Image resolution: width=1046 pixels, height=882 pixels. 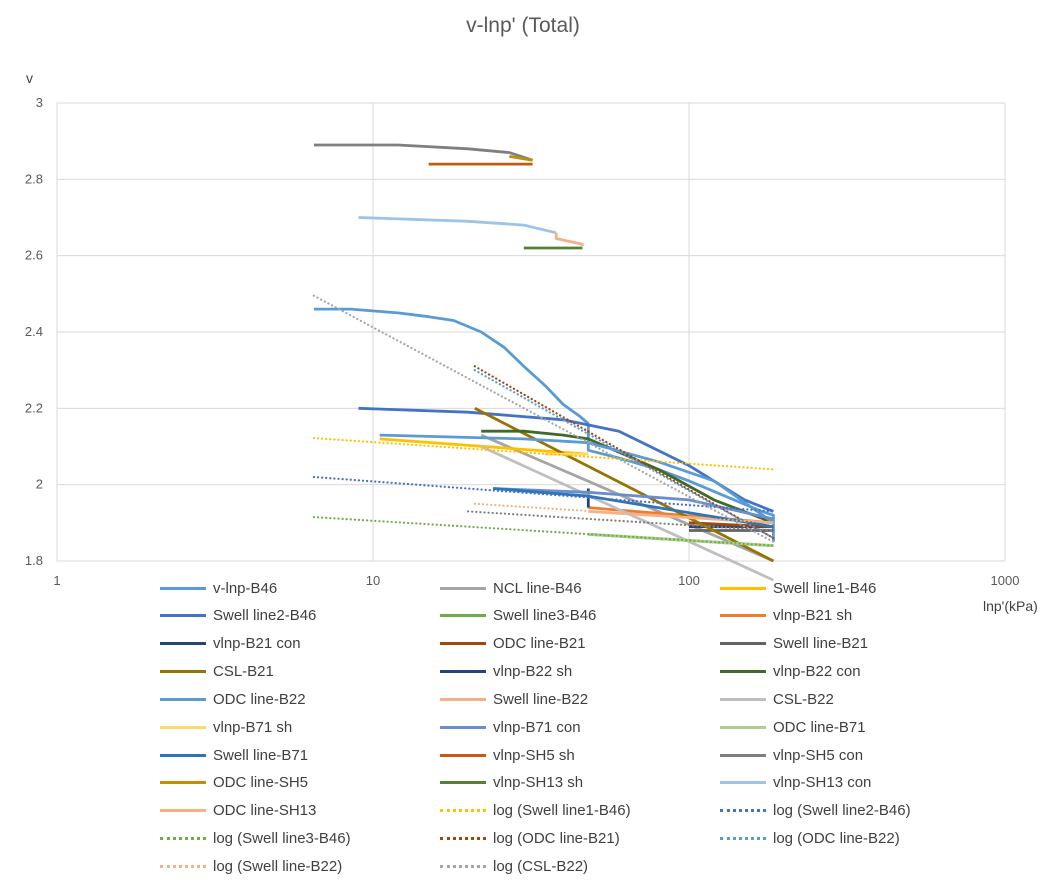 I want to click on x-tick-label: 10, so click(x=373, y=580).